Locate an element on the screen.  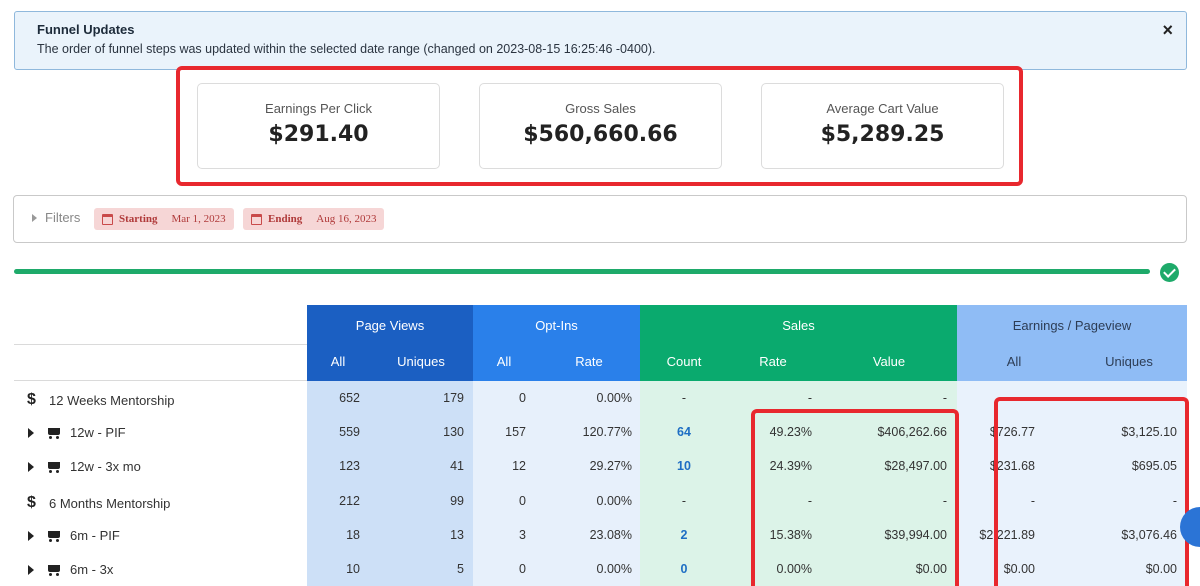
row-label: 6m - PIF is located at coordinates (95, 535).